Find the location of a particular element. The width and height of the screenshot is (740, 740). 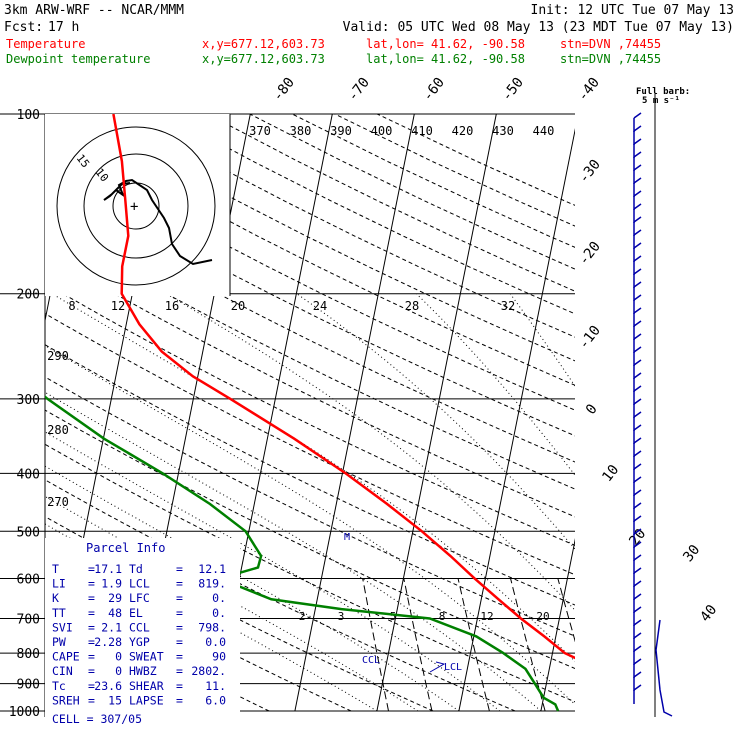

moist-adiabat is located at coordinates (435, 421).